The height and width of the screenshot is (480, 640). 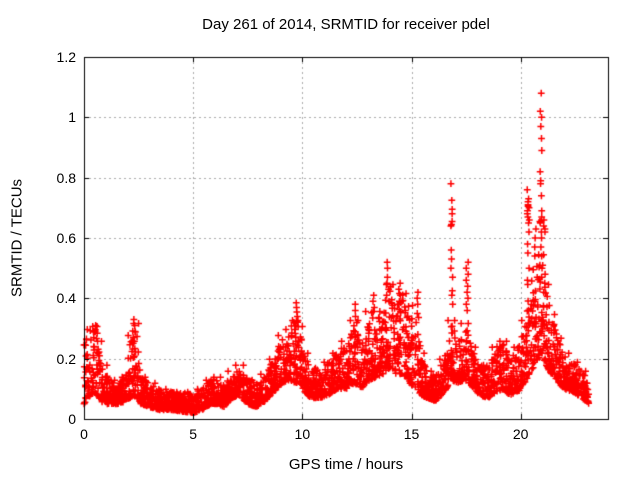 What do you see at coordinates (66, 57) in the screenshot?
I see `y-tick-label: 1.2` at bounding box center [66, 57].